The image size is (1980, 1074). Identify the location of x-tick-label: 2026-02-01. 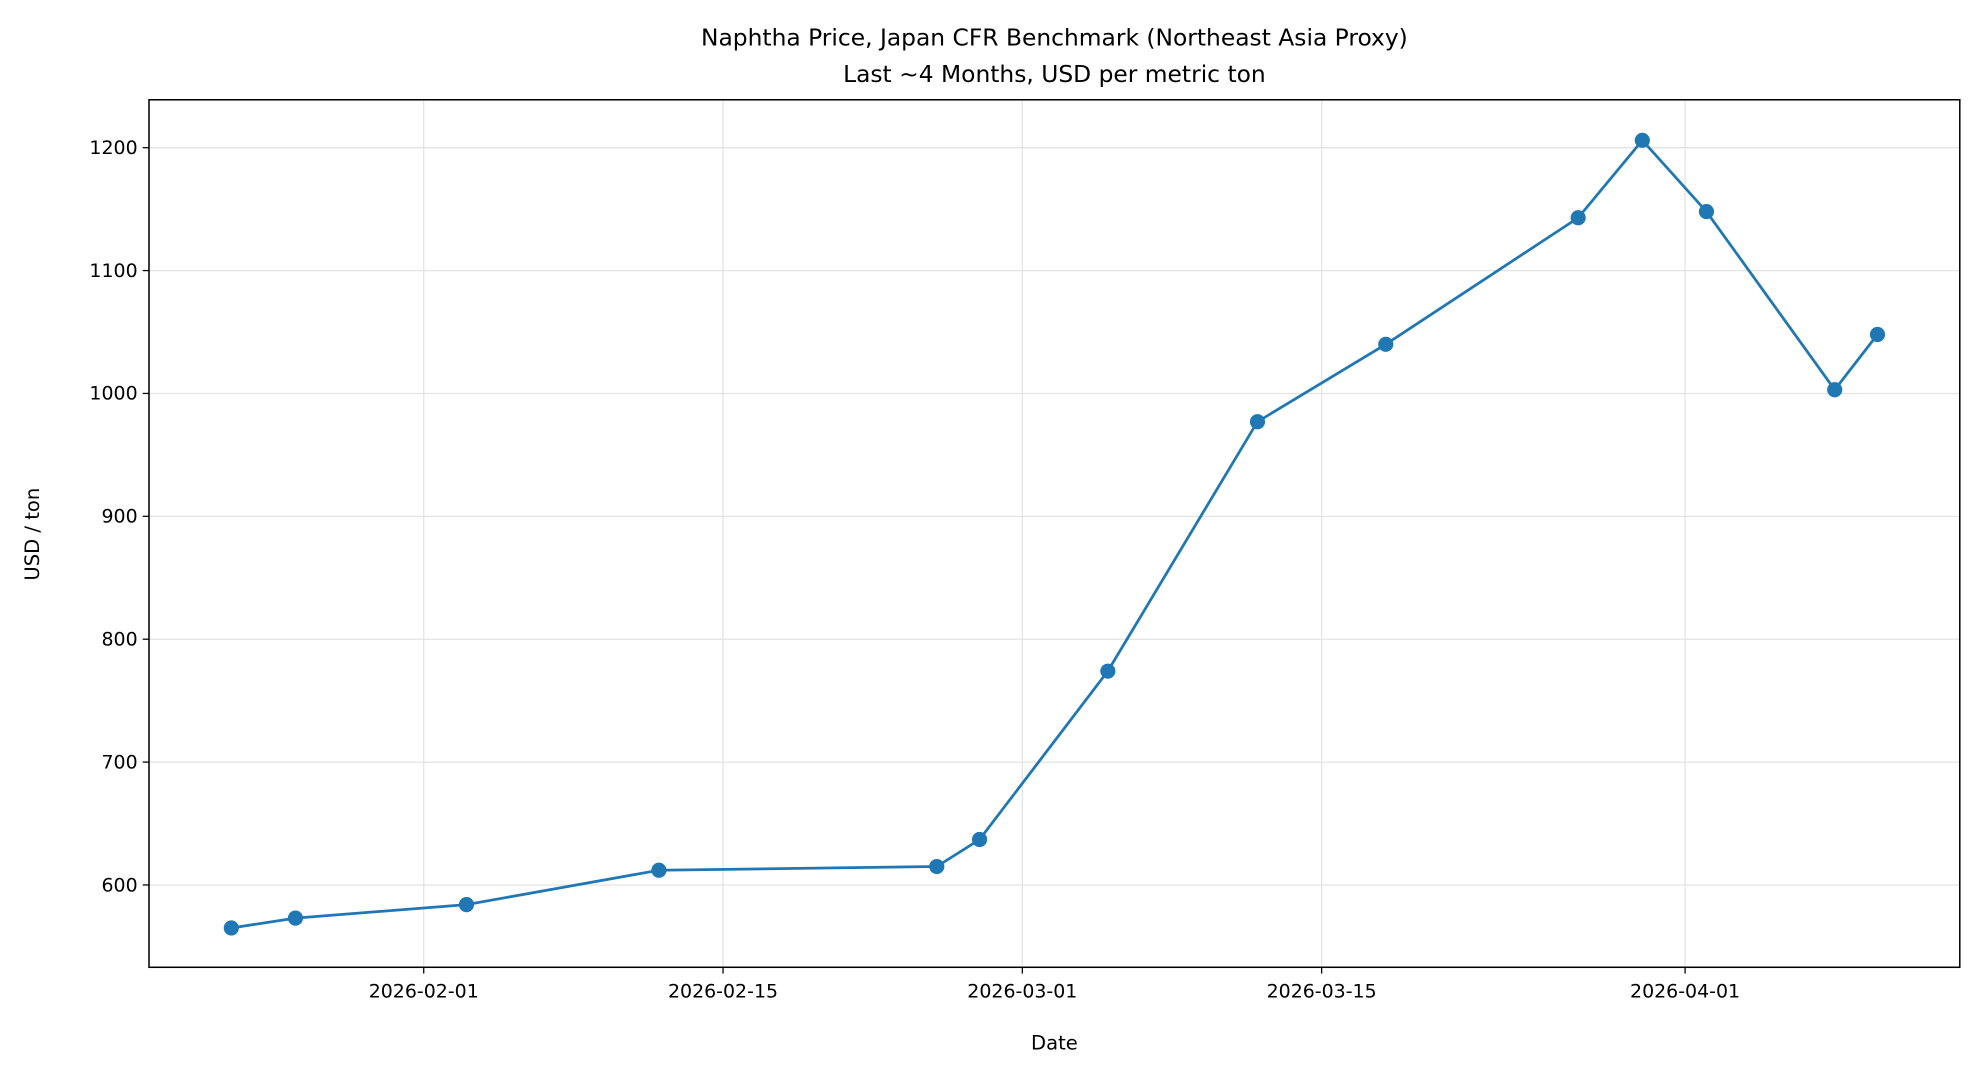
(424, 992).